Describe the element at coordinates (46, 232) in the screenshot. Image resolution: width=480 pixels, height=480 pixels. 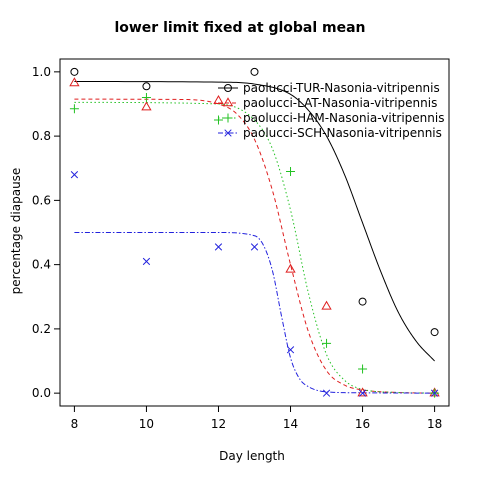
I see `y-axis: 0.0 0.2 0.4 0.6 0.8 1.0` at that location.